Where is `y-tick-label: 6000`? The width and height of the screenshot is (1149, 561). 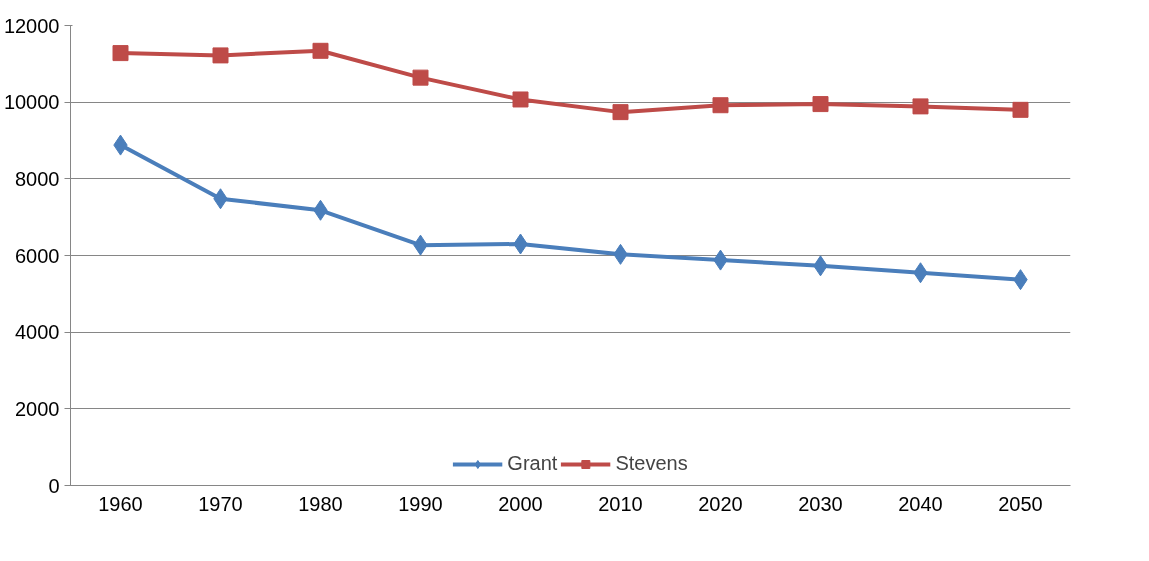
y-tick-label: 6000 is located at coordinates (37, 255).